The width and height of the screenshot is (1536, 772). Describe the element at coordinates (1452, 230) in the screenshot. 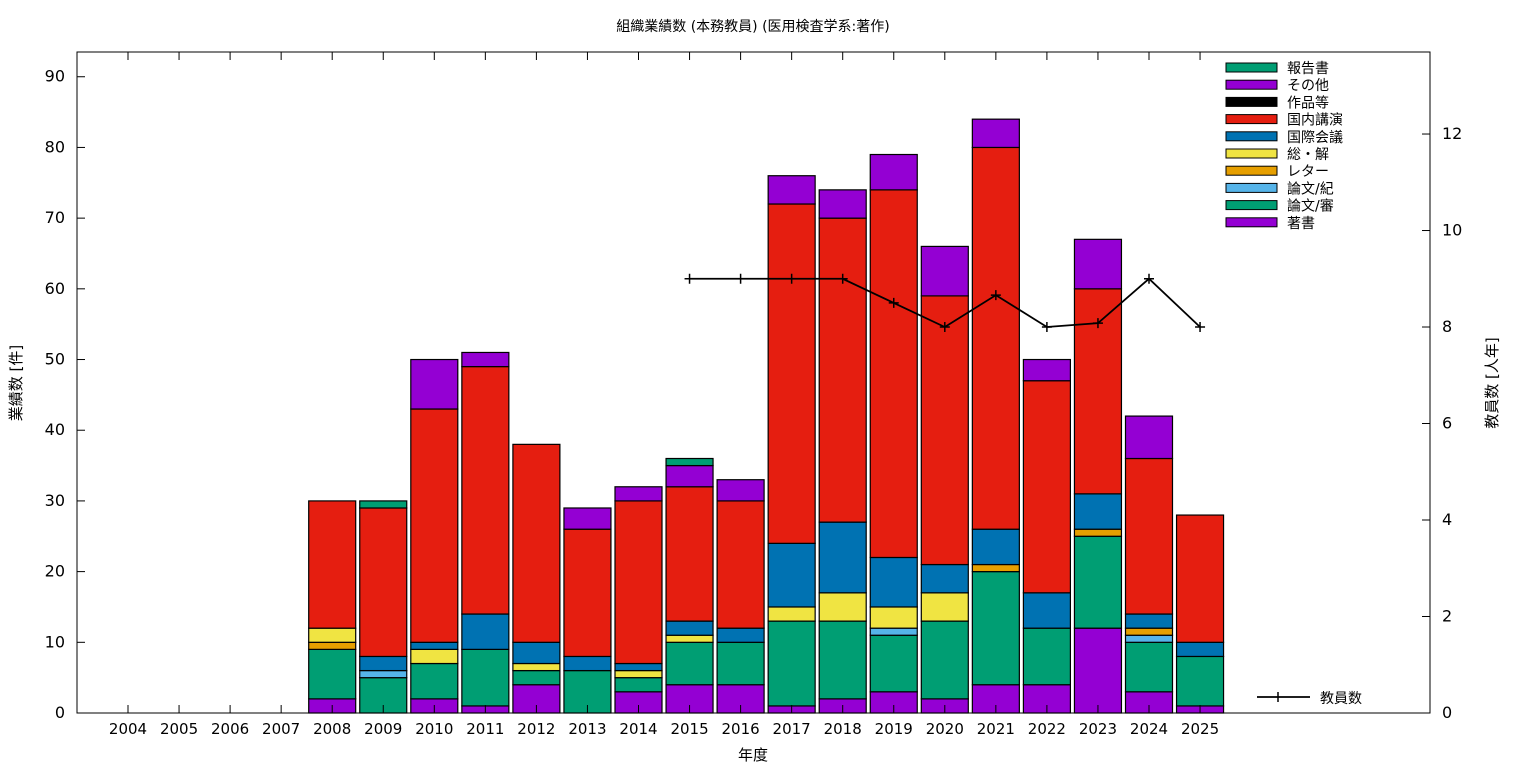

I see `y2-tick-label: 10` at that location.